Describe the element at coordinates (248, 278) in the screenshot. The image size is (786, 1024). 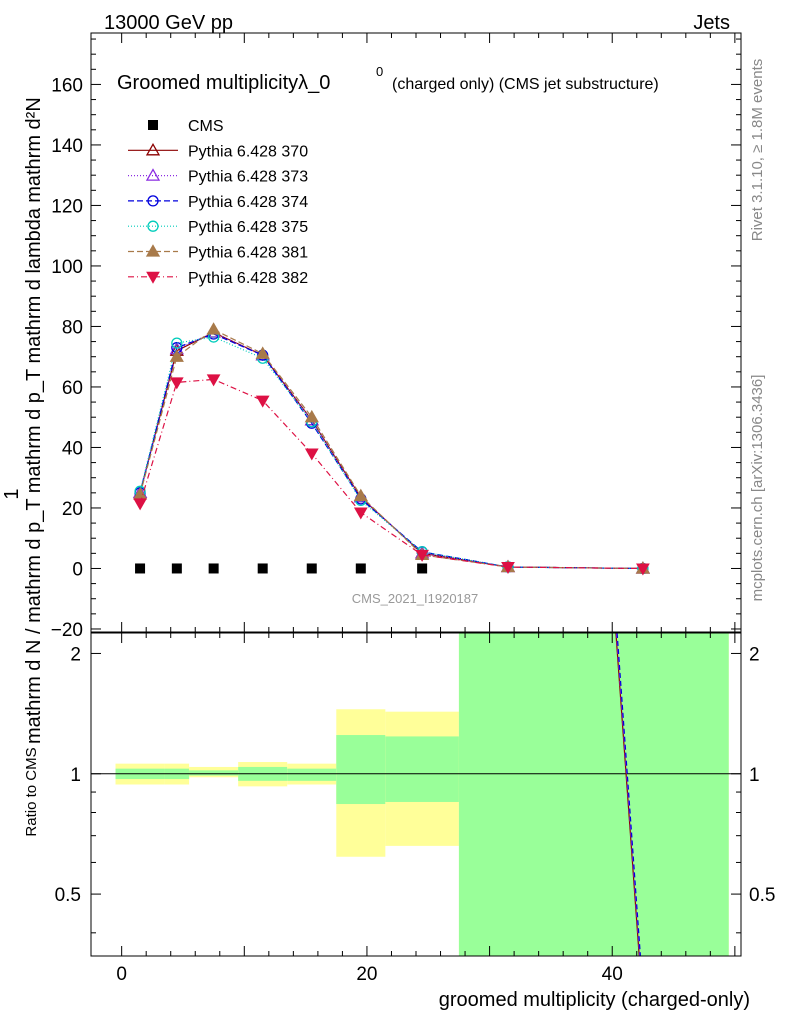
I see `legend-label: Pythia 6.428 382` at that location.